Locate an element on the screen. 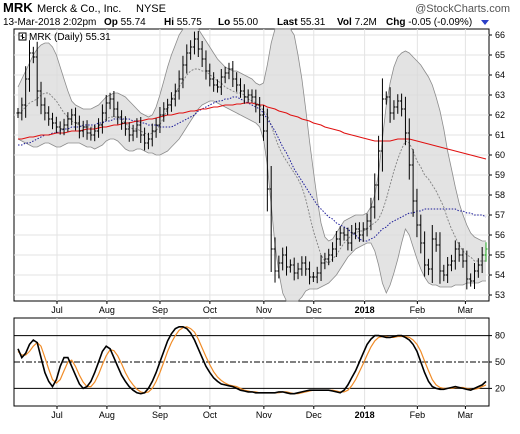 This screenshot has width=520, height=434. price-x-tick-label: Jul is located at coordinates (57, 310).